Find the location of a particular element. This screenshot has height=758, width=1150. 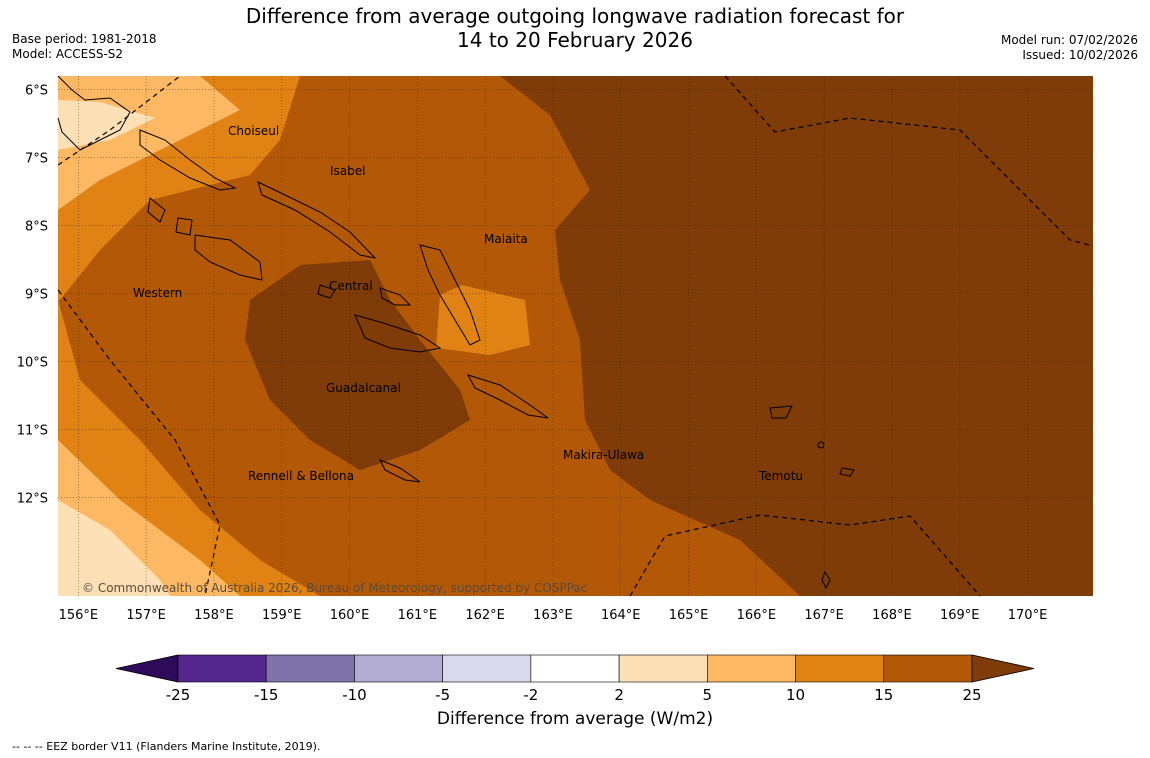

temotu-islet-coast is located at coordinates (847, 472).